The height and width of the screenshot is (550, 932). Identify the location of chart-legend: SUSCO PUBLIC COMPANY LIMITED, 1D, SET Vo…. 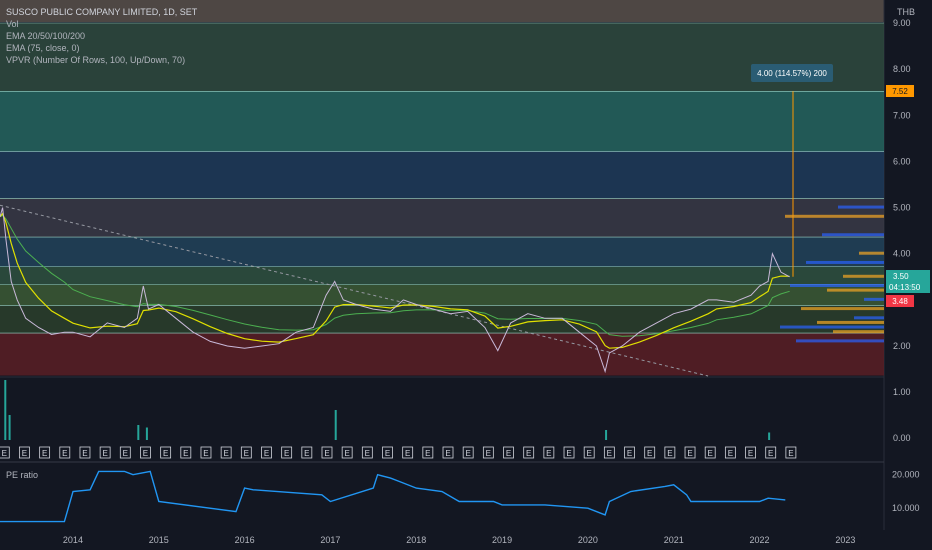
(101, 36).